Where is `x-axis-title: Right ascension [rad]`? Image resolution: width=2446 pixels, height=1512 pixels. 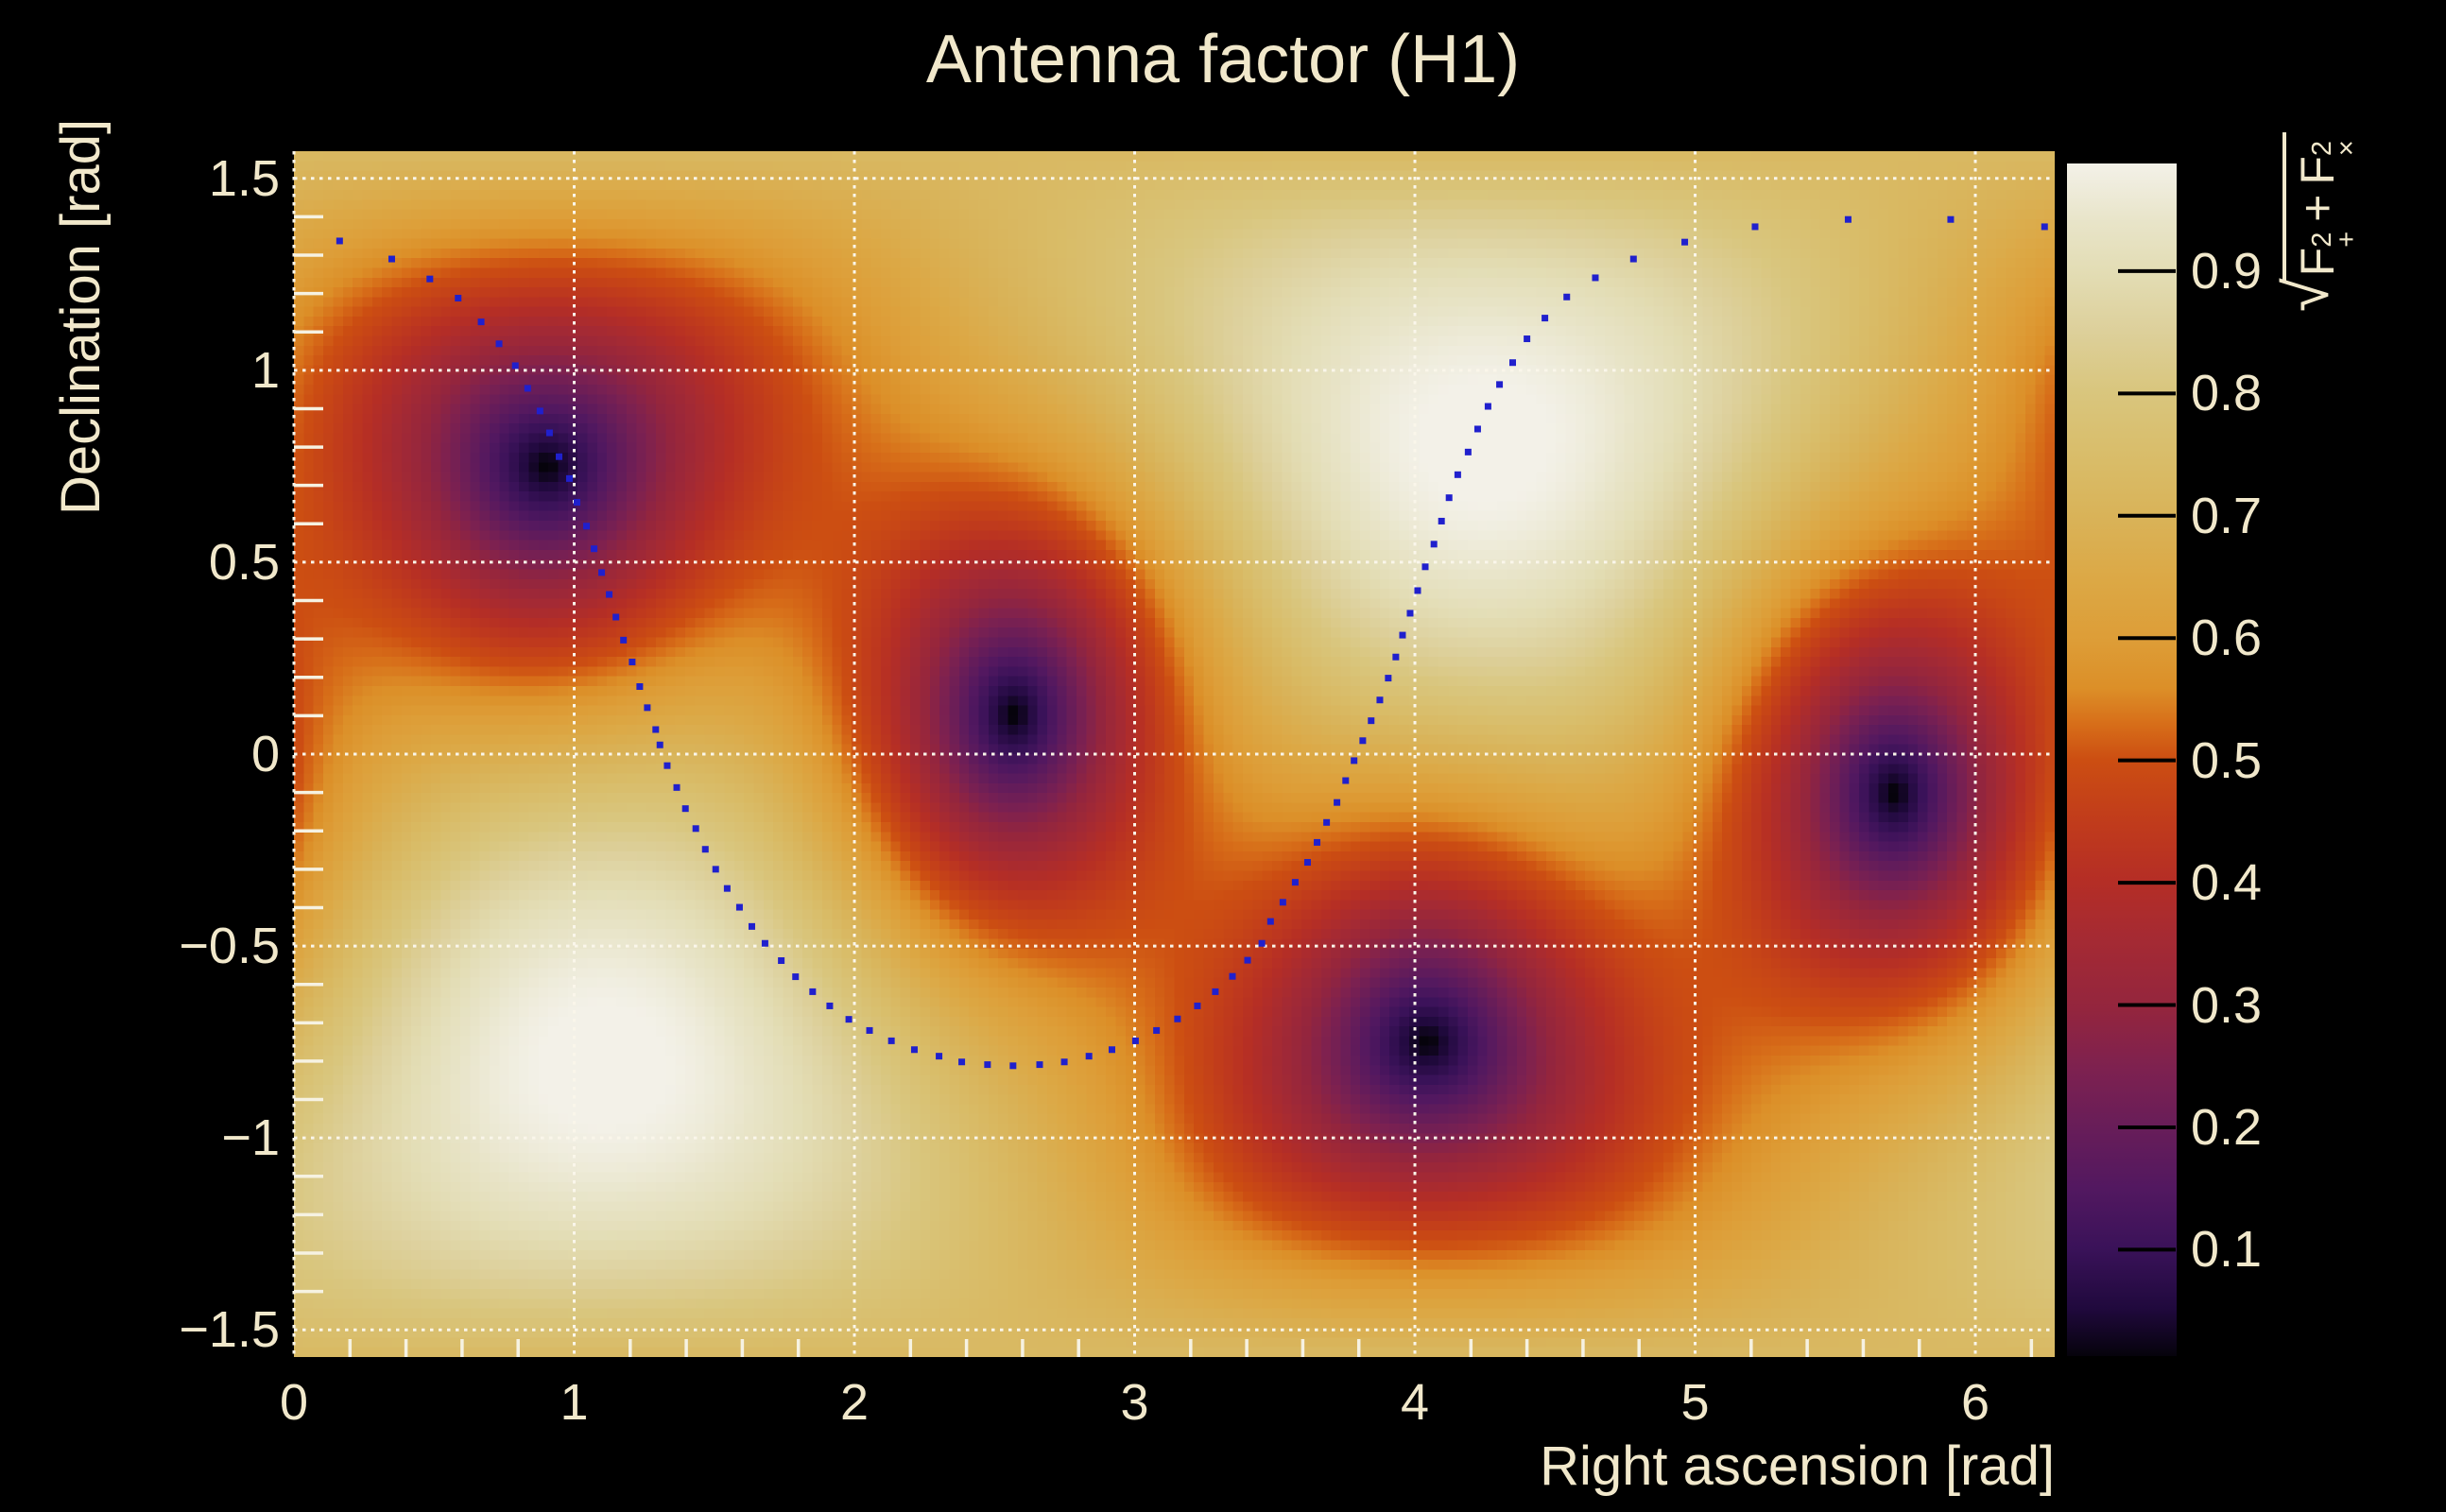
x-axis-title: Right ascension [rad] is located at coordinates (1797, 1466).